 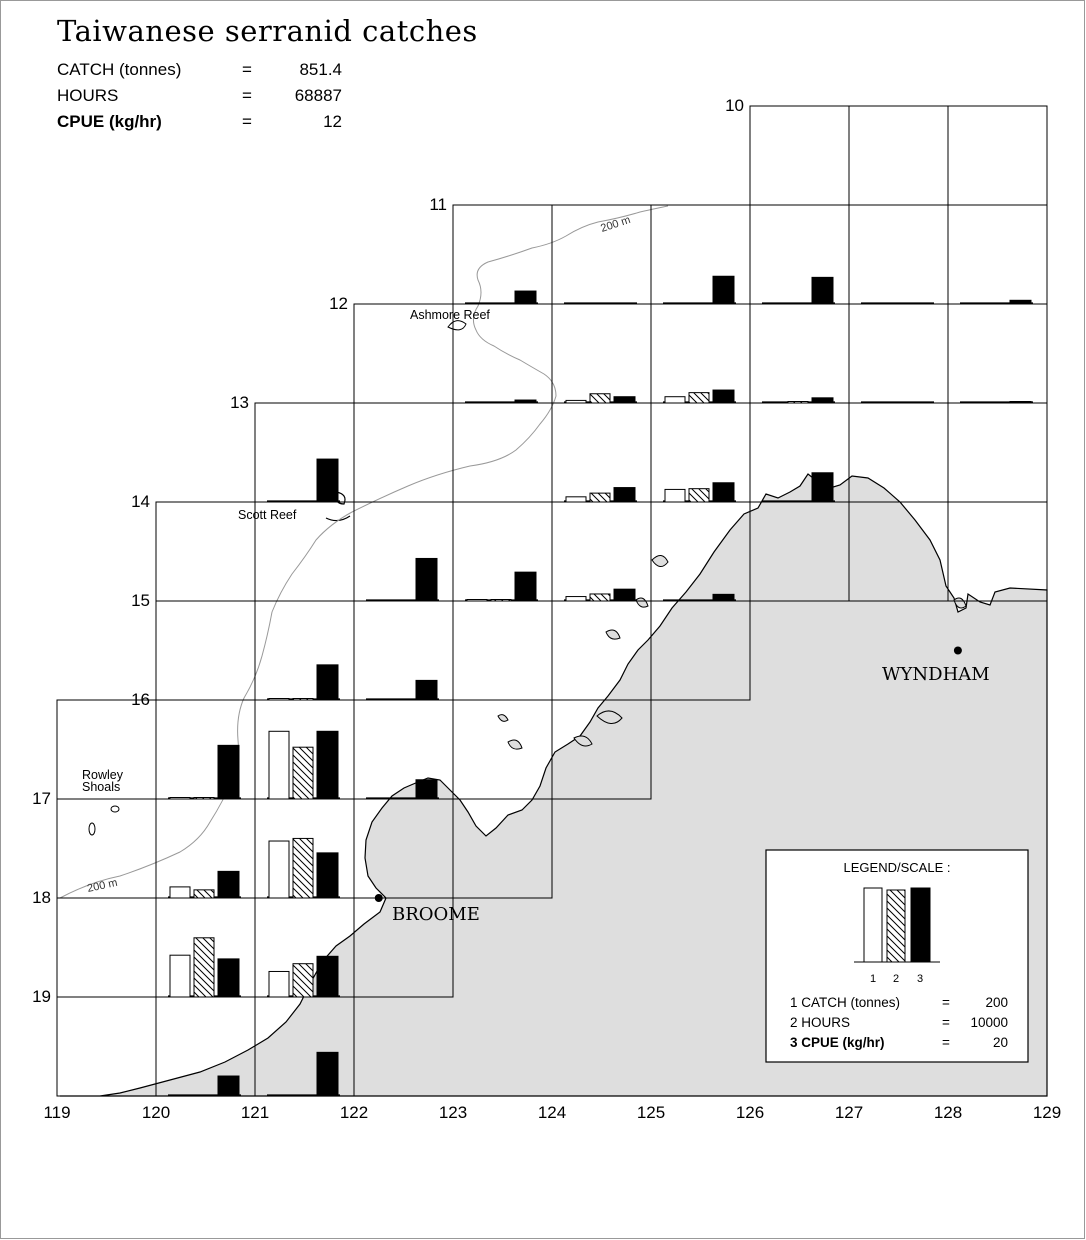 I want to click on legend-bar-hours, so click(x=896, y=926).